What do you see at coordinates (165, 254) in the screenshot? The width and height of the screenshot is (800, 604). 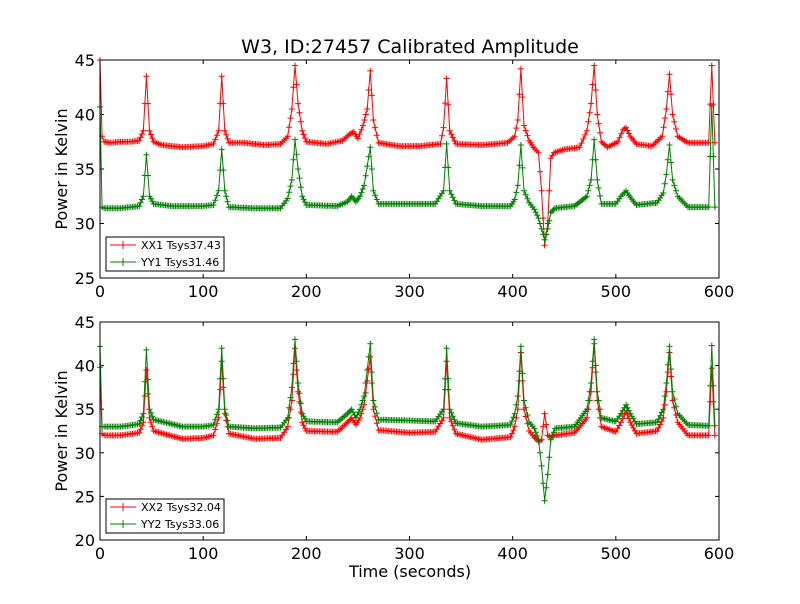 I see `chart-top-legend: + XX1 Tsys37.43 + YY1 Tsys31.46` at bounding box center [165, 254].